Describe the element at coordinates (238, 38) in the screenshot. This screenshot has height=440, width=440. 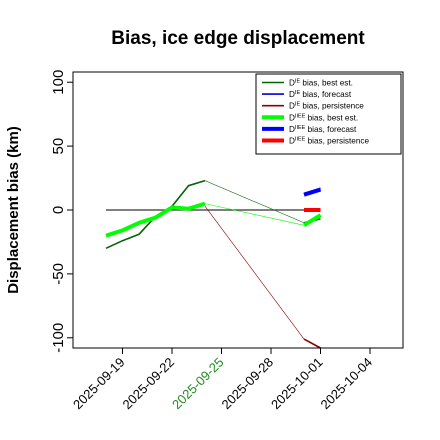
I see `chart-title: Bias, ice edge displacement` at that location.